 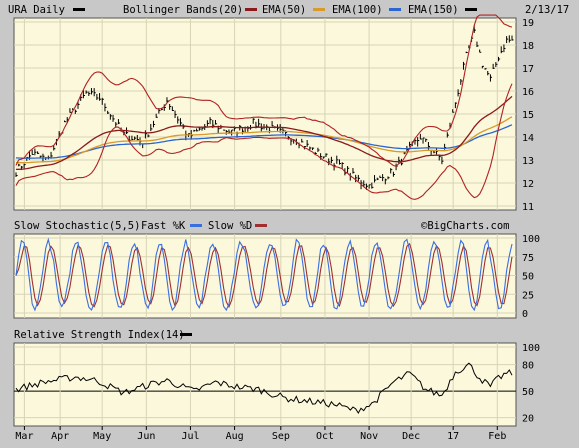 What do you see at coordinates (102, 436) in the screenshot?
I see `x-tick-label: May` at bounding box center [102, 436].